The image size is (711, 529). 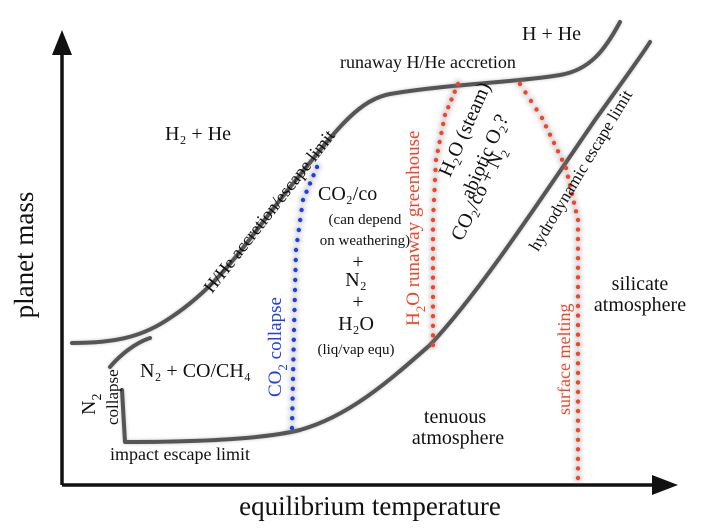 What do you see at coordinates (640, 284) in the screenshot?
I see `zone-silicate-1: silicate` at bounding box center [640, 284].